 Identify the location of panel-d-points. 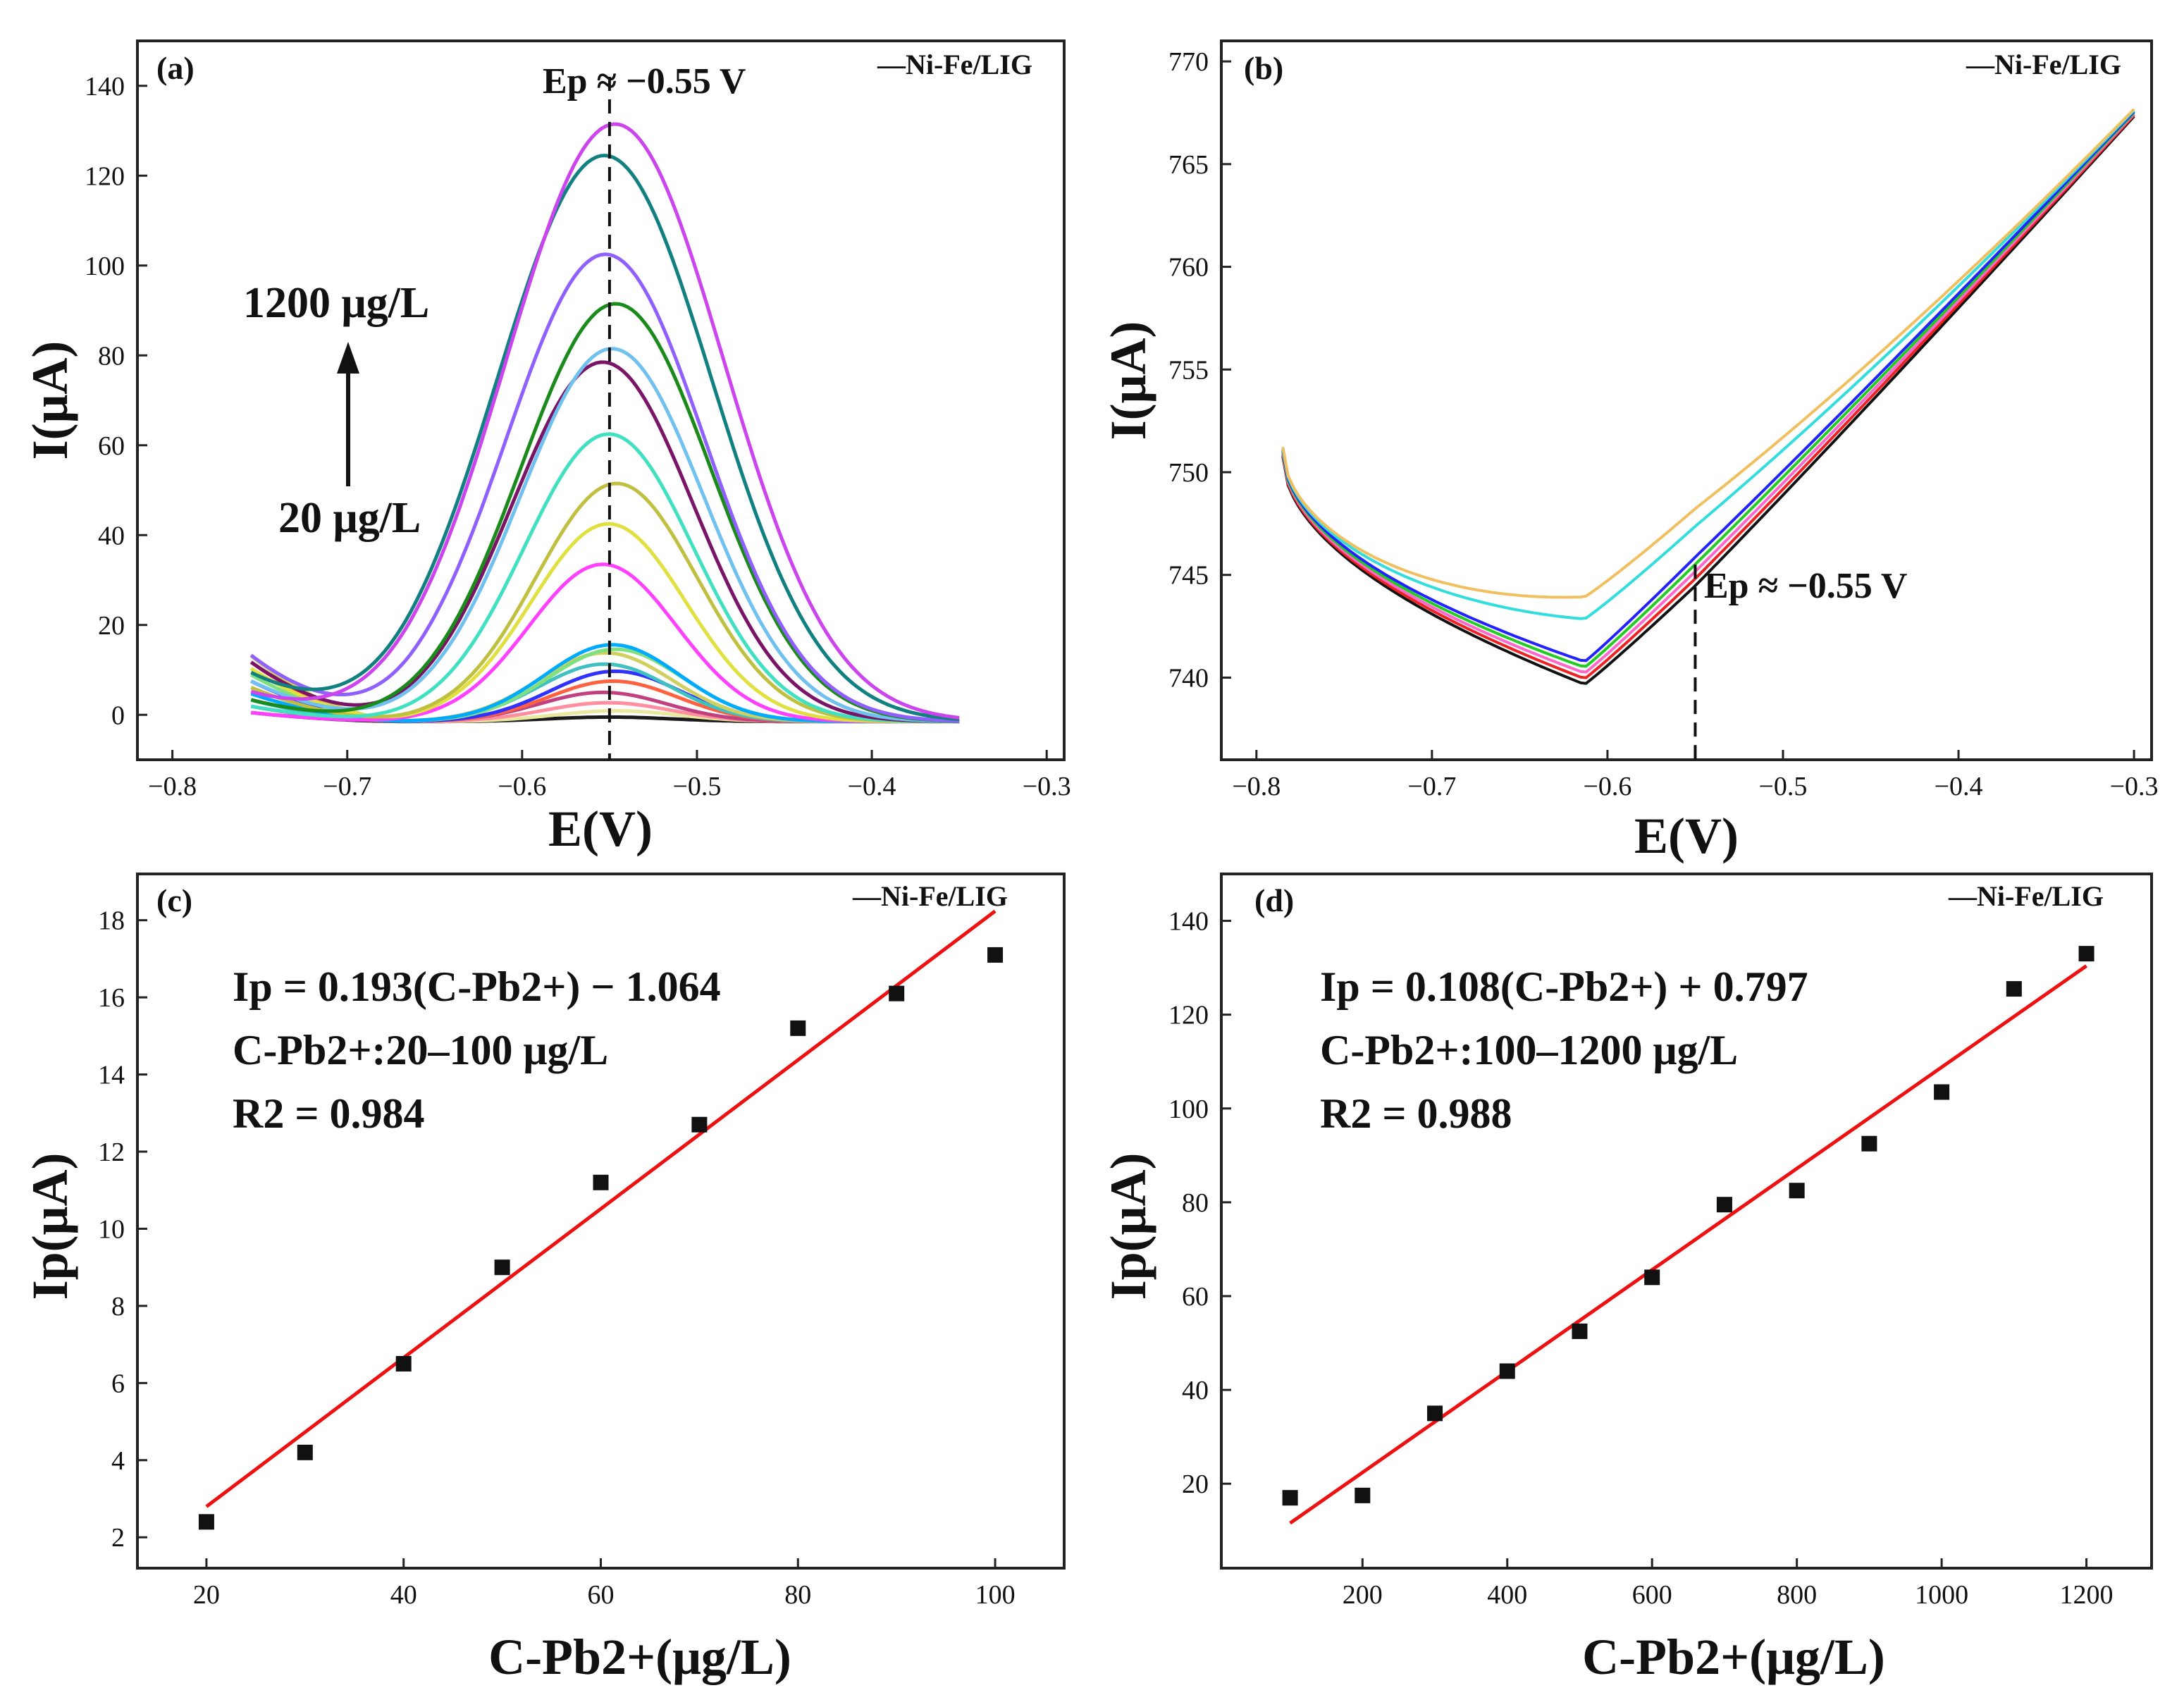
(1688, 1226).